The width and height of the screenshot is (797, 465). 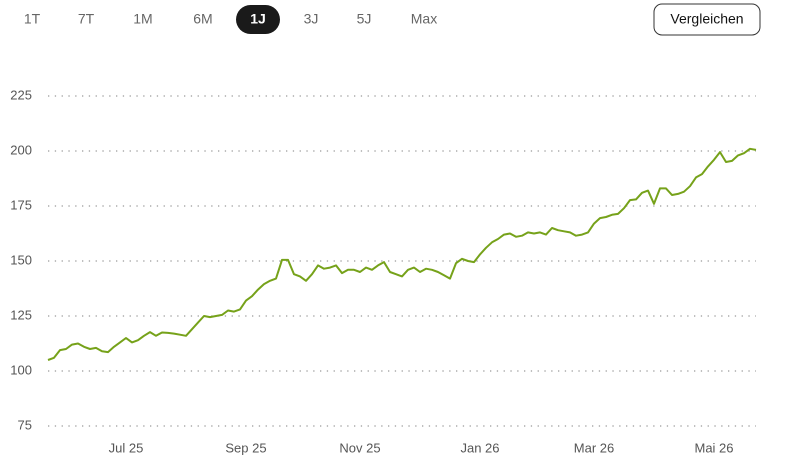 What do you see at coordinates (32, 19) in the screenshot?
I see `range-button: 1T` at bounding box center [32, 19].